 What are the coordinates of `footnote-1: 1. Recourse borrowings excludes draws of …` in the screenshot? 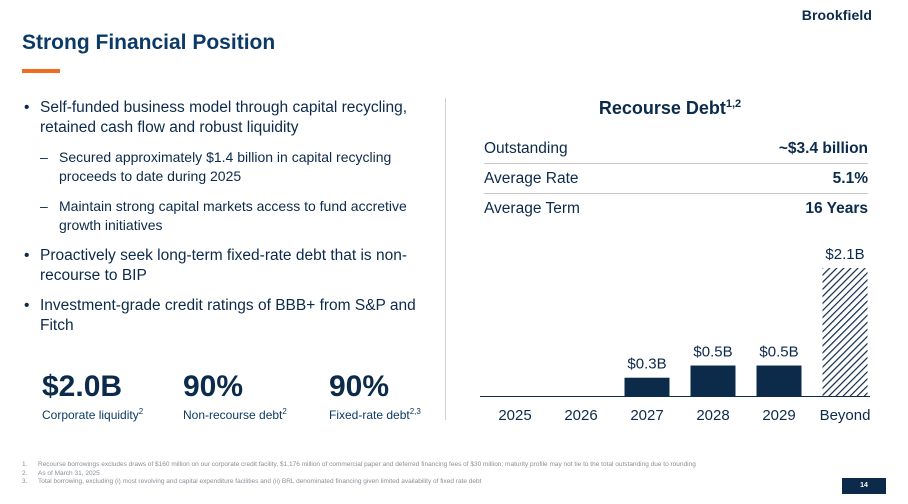 It's located at (359, 464).